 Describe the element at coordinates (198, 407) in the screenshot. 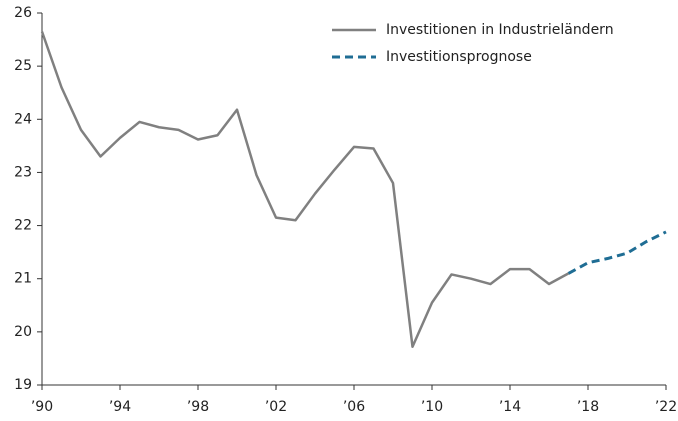

I see `x-tick-label: ’98` at that location.